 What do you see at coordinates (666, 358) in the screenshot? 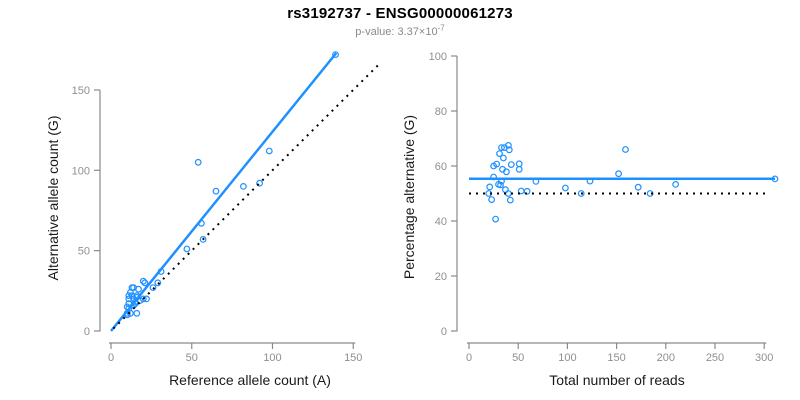
I see `x-tick-label: 200` at bounding box center [666, 358].